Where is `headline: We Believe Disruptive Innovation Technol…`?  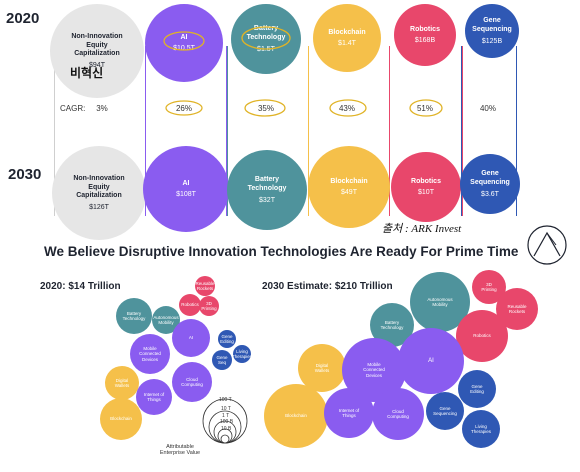 headline: We Believe Disruptive Innovation Technol… is located at coordinates (281, 251).